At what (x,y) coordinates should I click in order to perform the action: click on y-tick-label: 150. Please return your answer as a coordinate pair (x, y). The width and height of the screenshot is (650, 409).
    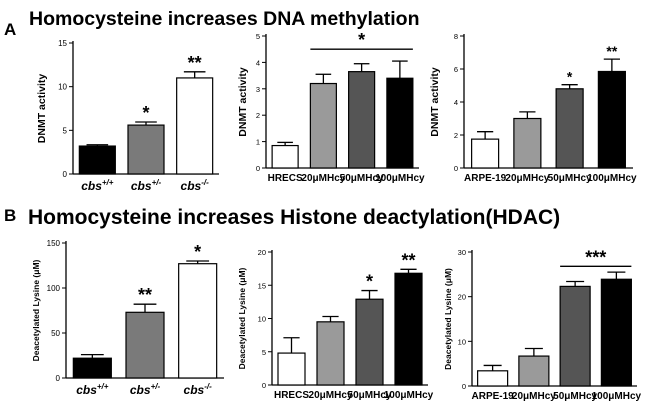
    Looking at the image, I should click on (54, 243).